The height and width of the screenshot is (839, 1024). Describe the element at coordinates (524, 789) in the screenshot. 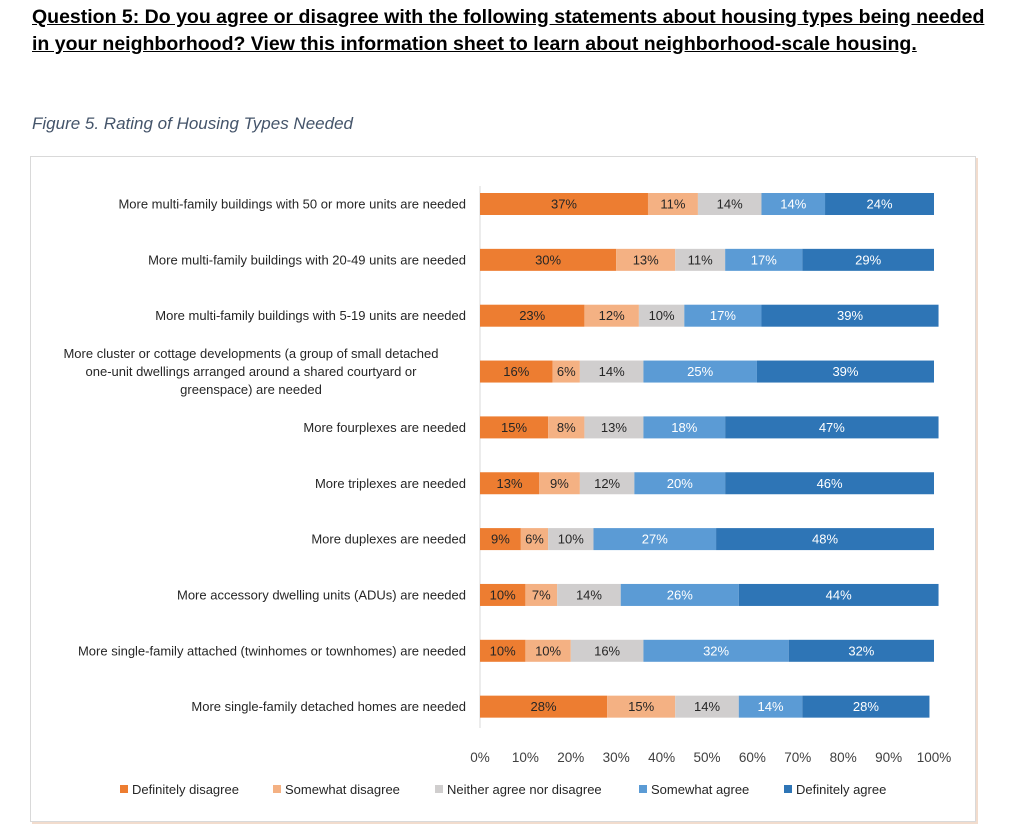

I see `legend-label: Neither agree nor disagree` at that location.